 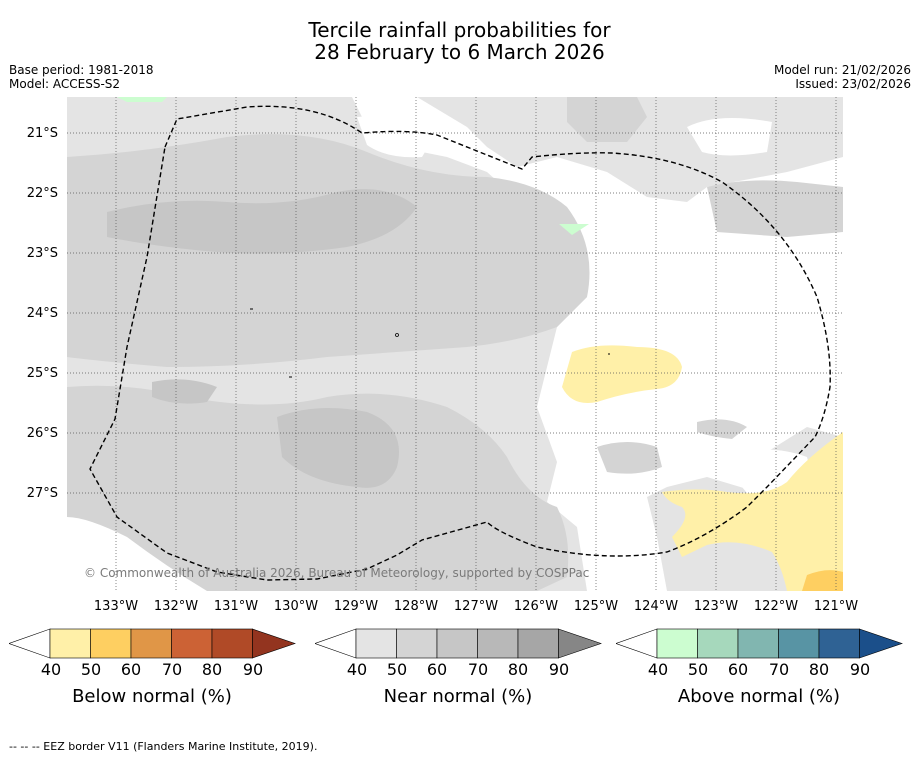 What do you see at coordinates (698, 669) in the screenshot?
I see `above-tick-50: 50` at bounding box center [698, 669].